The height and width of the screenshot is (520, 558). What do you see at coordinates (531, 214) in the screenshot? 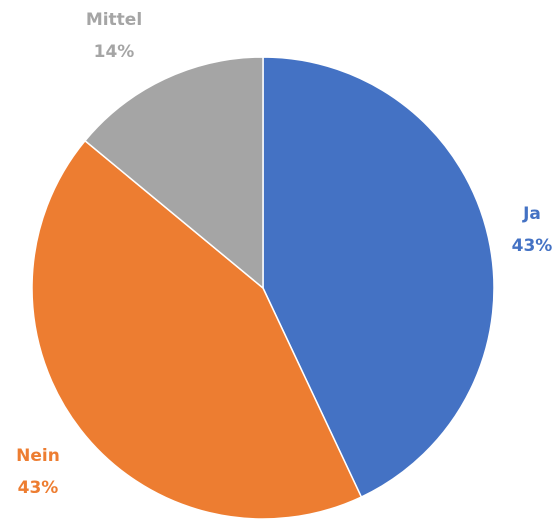
I see `slice-name-label-ja: Ja` at bounding box center [531, 214].